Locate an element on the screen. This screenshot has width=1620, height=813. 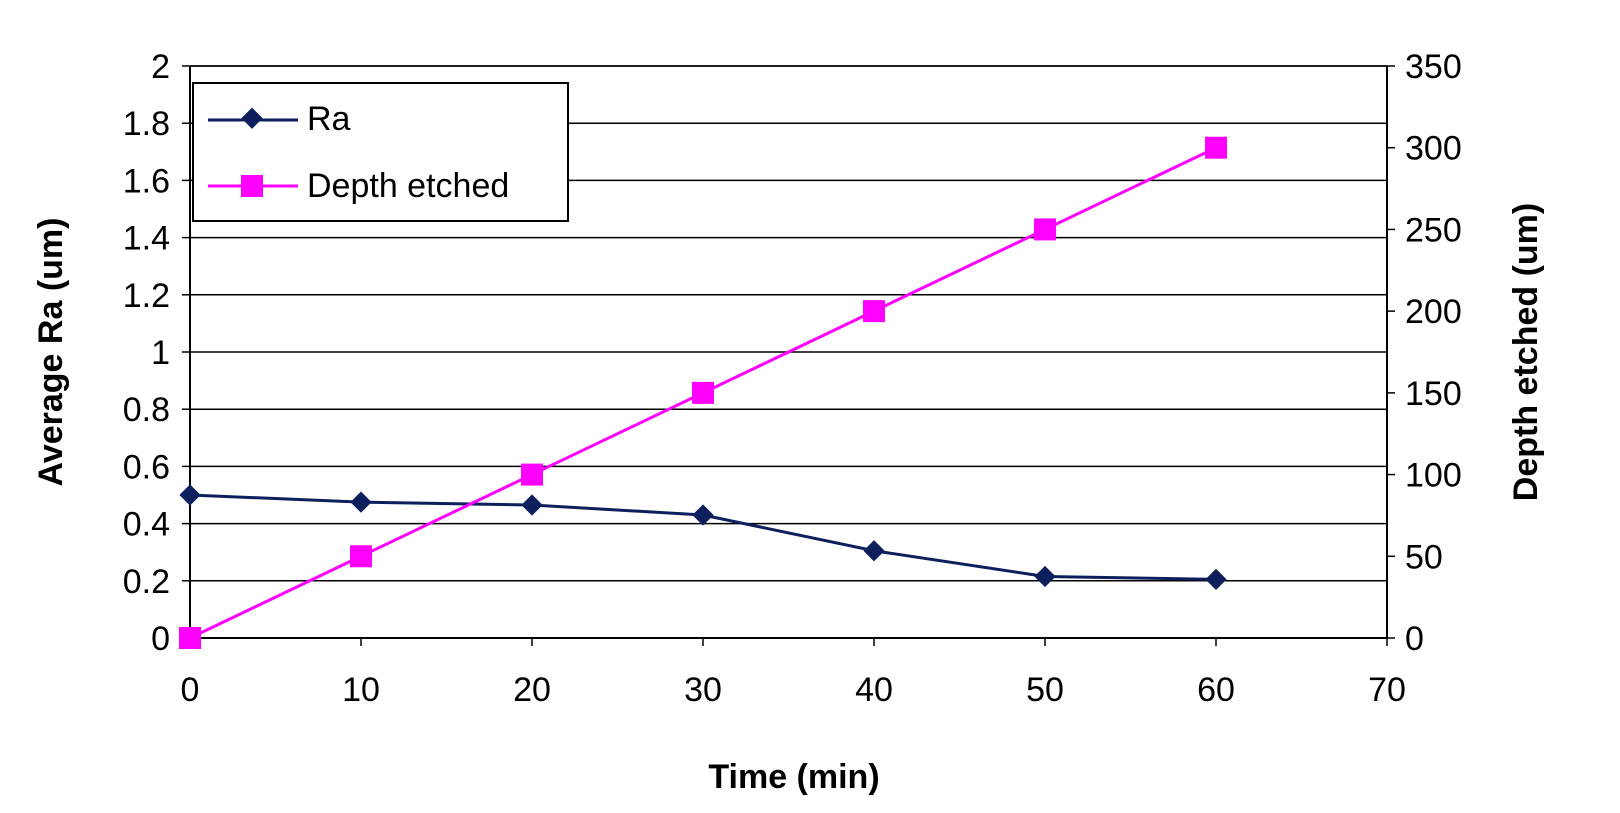
y-tick-label: 1 is located at coordinates (160, 353).